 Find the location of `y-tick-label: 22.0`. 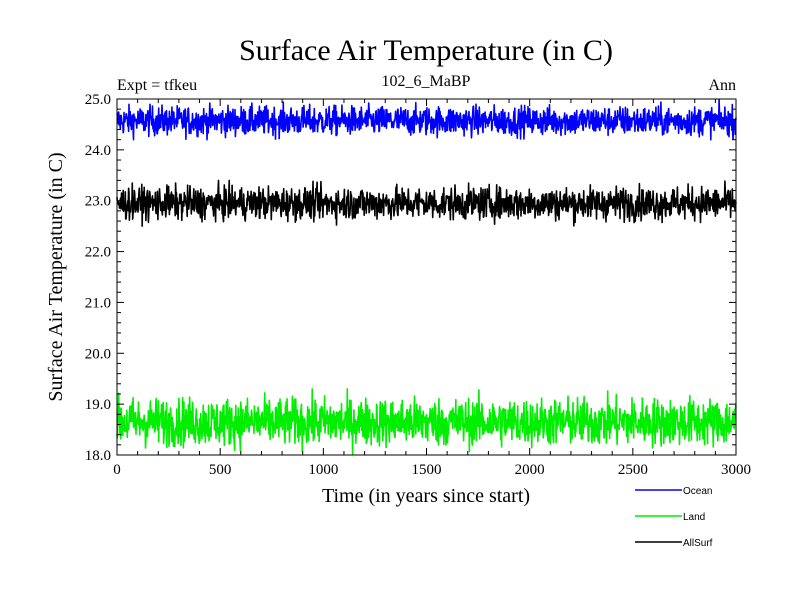

y-tick-label: 22.0 is located at coordinates (98, 253).